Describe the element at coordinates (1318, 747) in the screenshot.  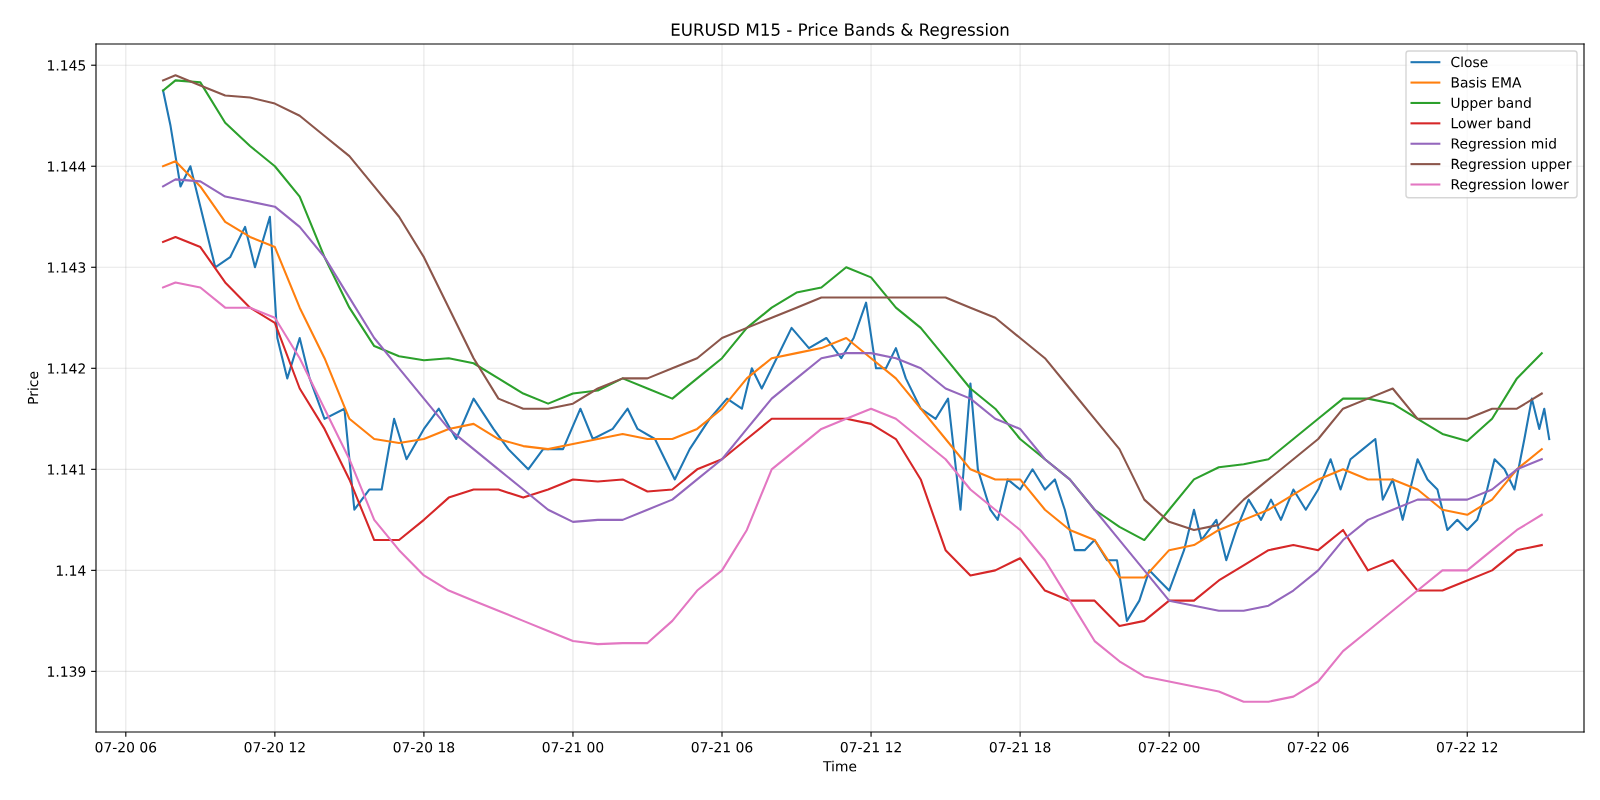
I see `x-tick-label: 07-22 06` at that location.